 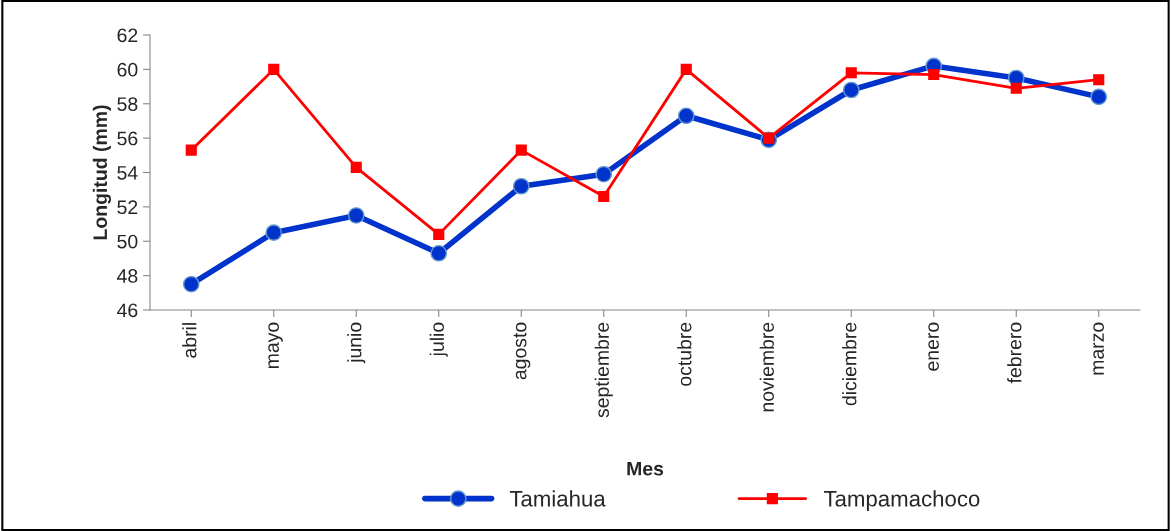 I want to click on y-tick-label: 52, so click(x=127, y=207).